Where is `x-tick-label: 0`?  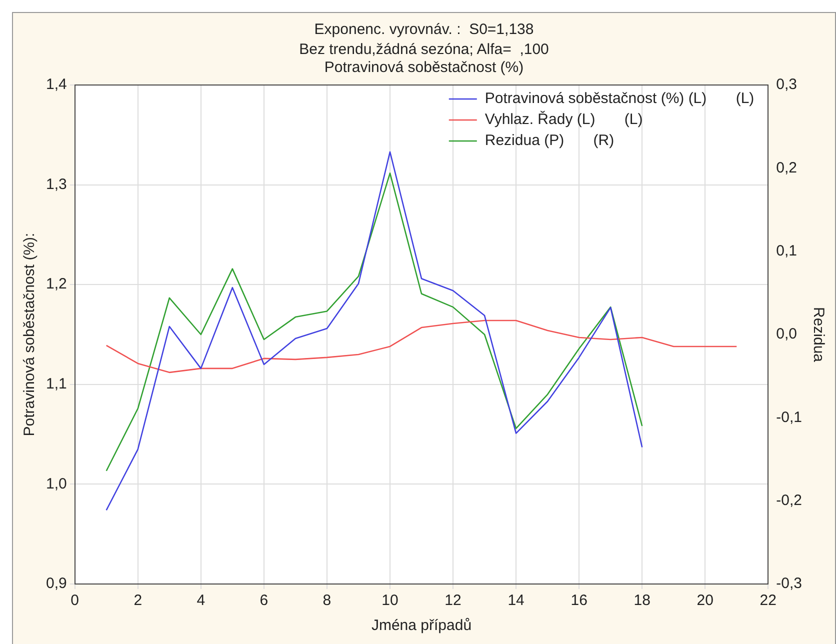 x-tick-label: 0 is located at coordinates (75, 601).